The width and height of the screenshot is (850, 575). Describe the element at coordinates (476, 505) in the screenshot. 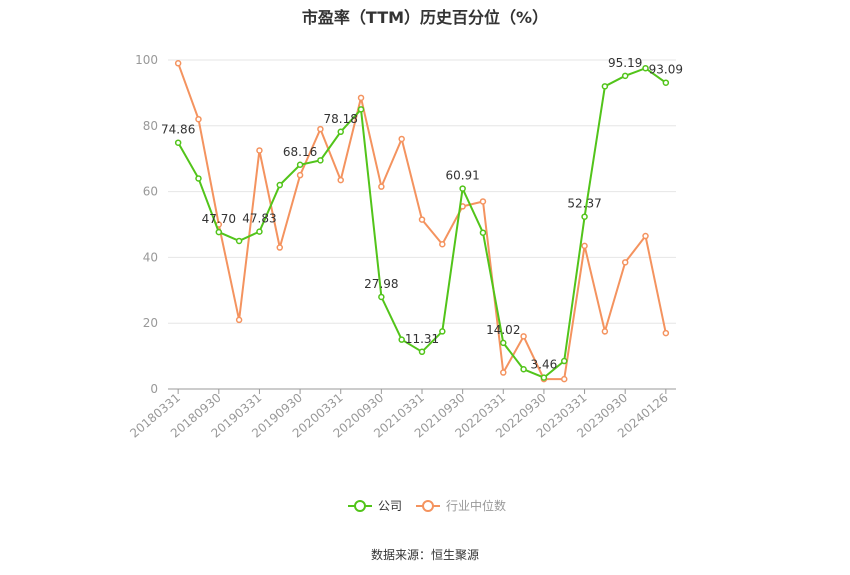

I see `legend-label: 行业中位数` at that location.